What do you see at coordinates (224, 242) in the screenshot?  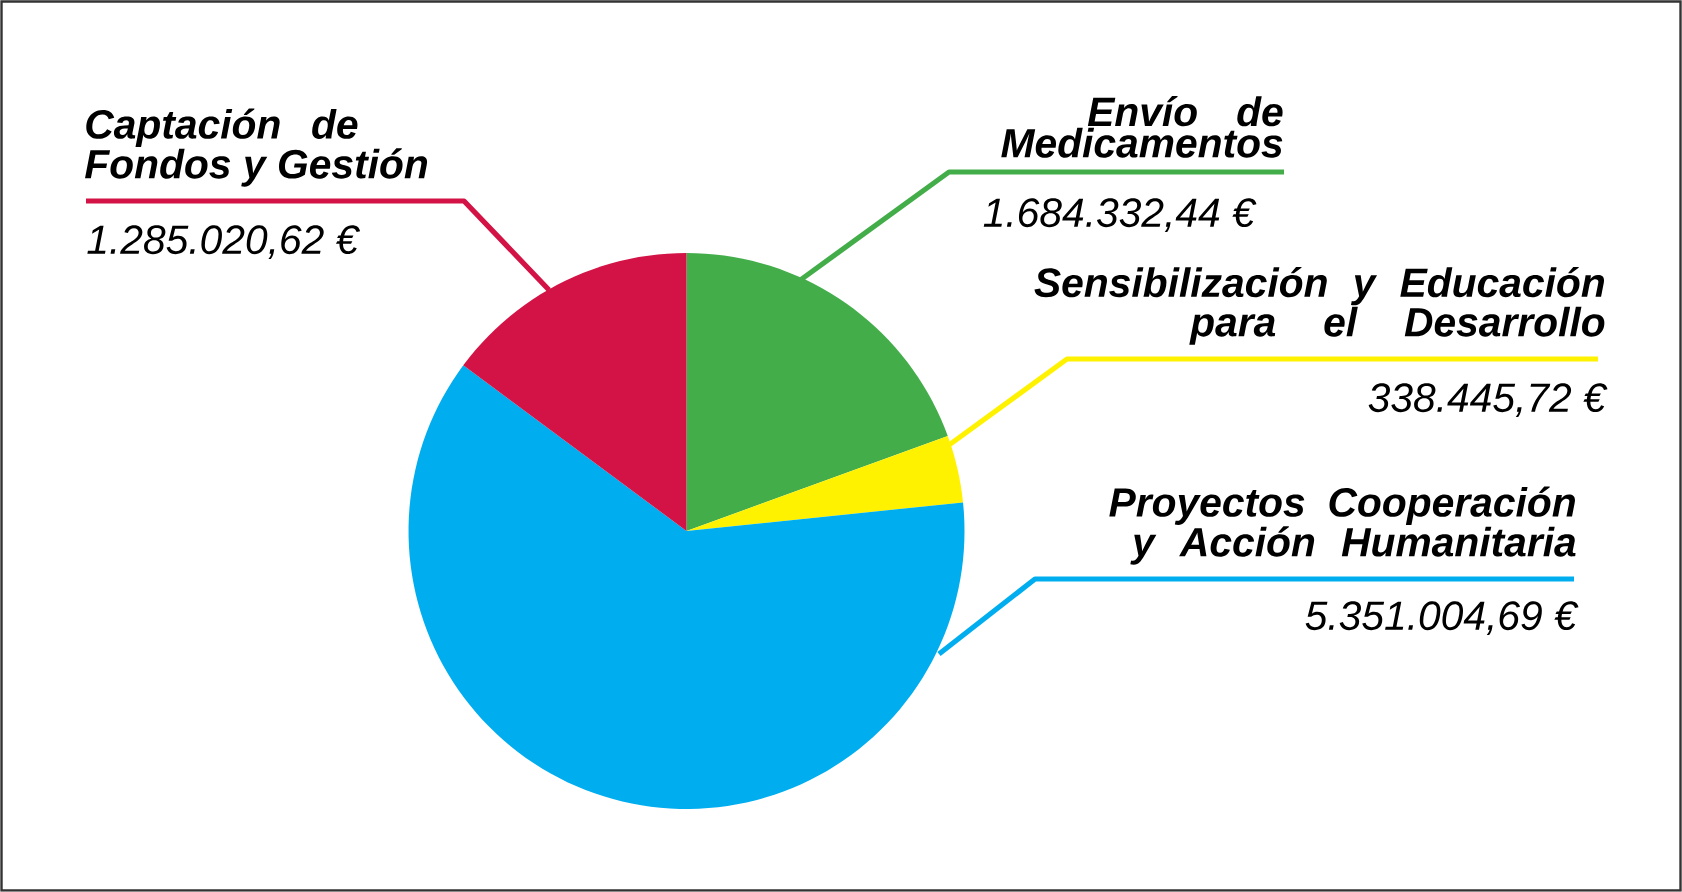 I see `data-label: 1.285.020,62 €` at bounding box center [224, 242].